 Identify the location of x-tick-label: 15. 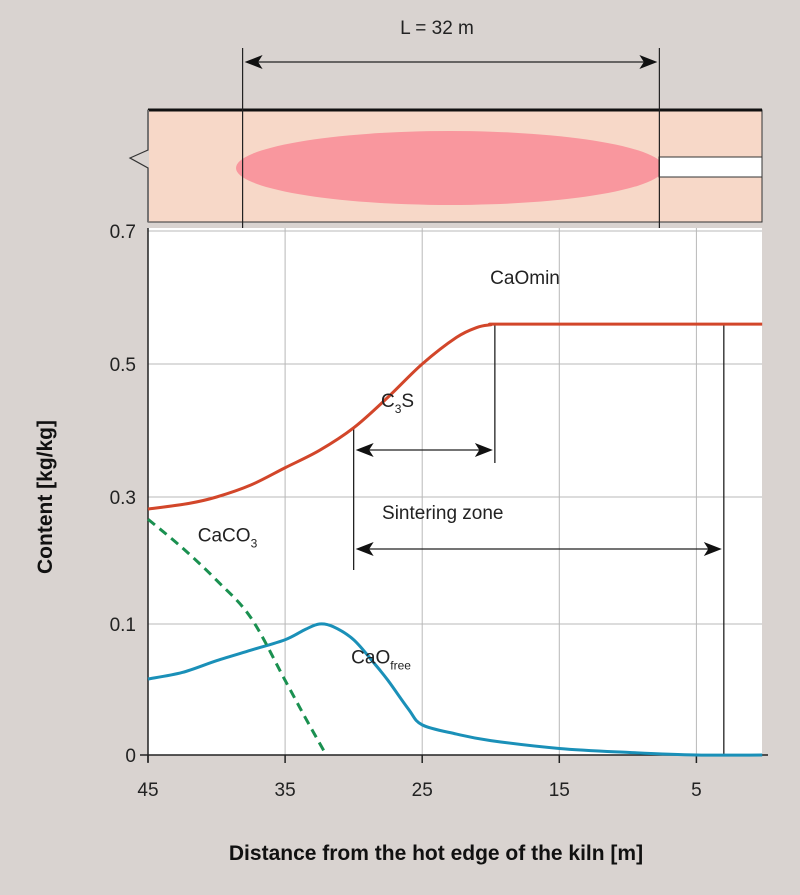
(559, 790).